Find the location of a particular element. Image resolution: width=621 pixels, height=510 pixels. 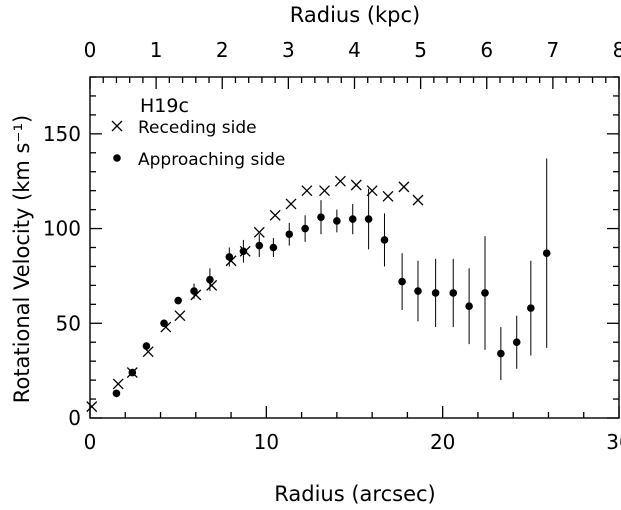

y-tick-label: 150 is located at coordinates (62, 134).